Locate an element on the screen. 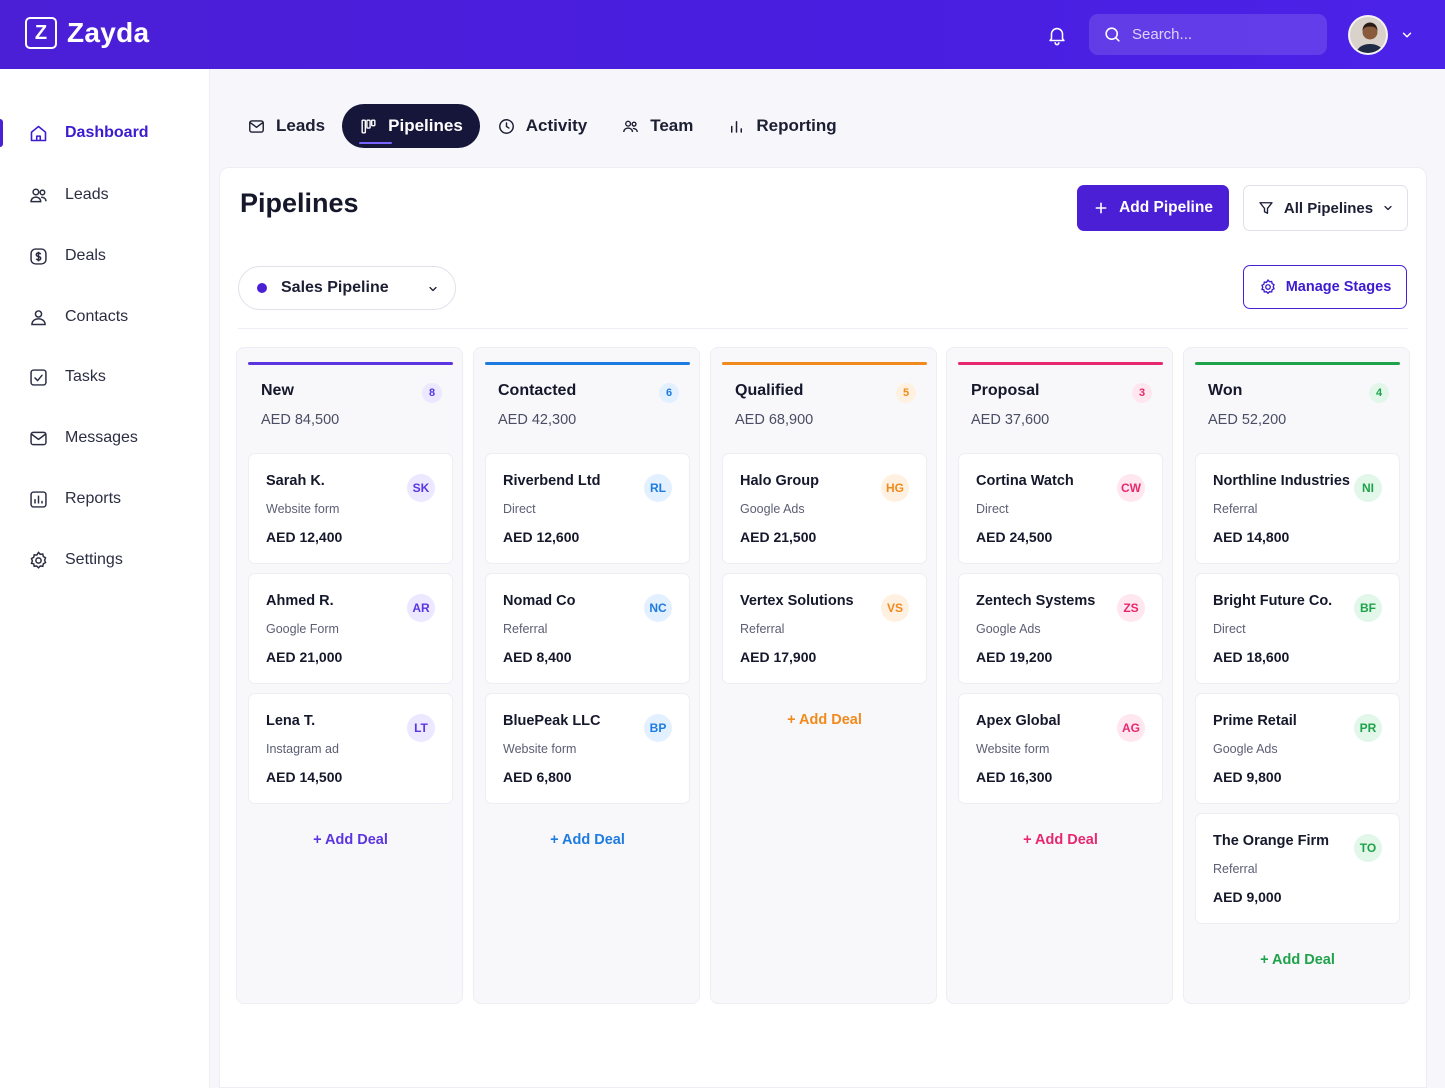 The image size is (1445, 1088). deal-avatar: NI is located at coordinates (1368, 488).